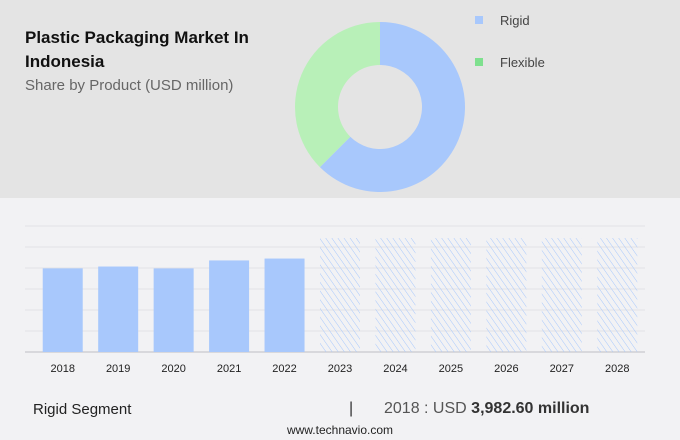 This screenshot has height=440, width=680. Describe the element at coordinates (392, 107) in the screenshot. I see `donut-slice-rigid` at that location.